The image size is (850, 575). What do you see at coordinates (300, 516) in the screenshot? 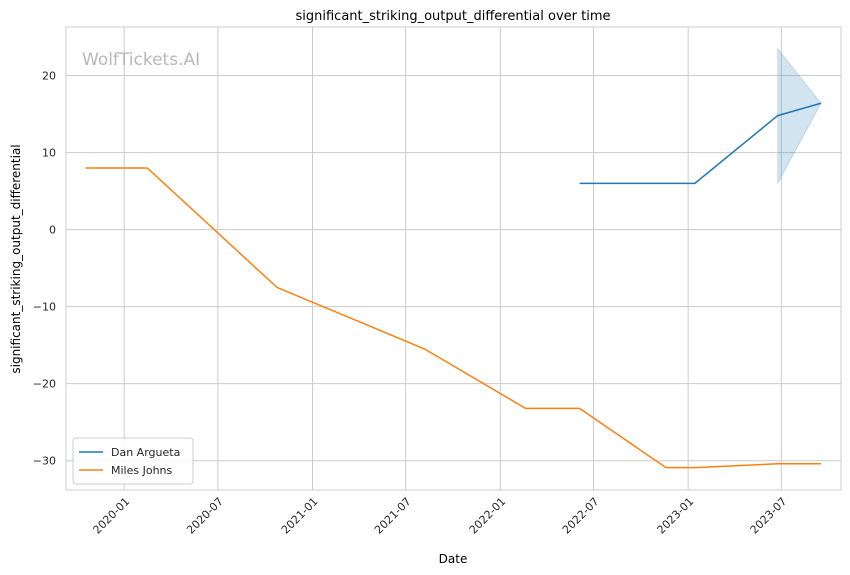
I see `x-tick-label: 2021-01` at bounding box center [300, 516].